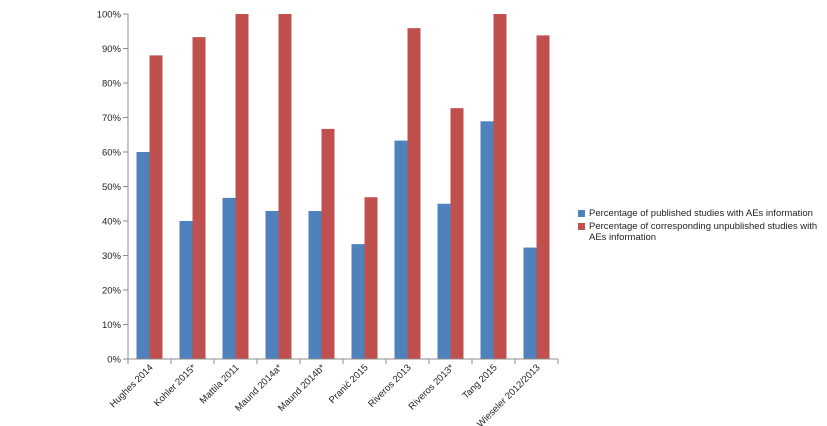 Image resolution: width=827 pixels, height=426 pixels. Describe the element at coordinates (432, 387) in the screenshot. I see `x-category-label: Riveros 2013*` at that location.